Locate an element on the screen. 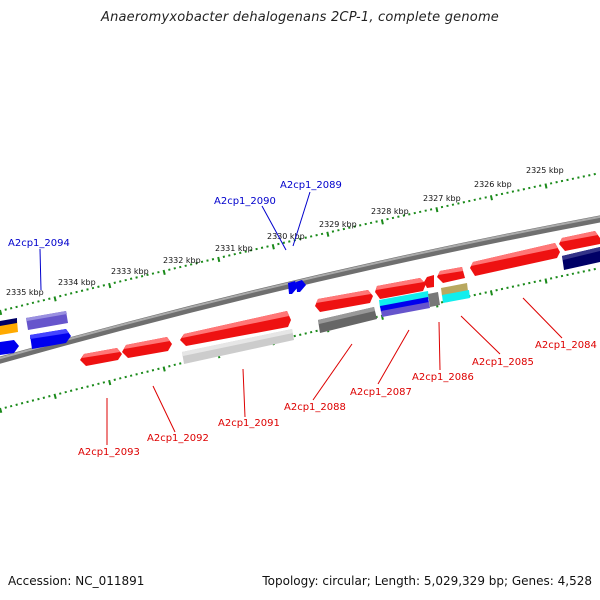 Image resolution: width=600 pixels, height=600 pixels. gene-a2cp1-2085-khaki is located at coordinates (454, 289).